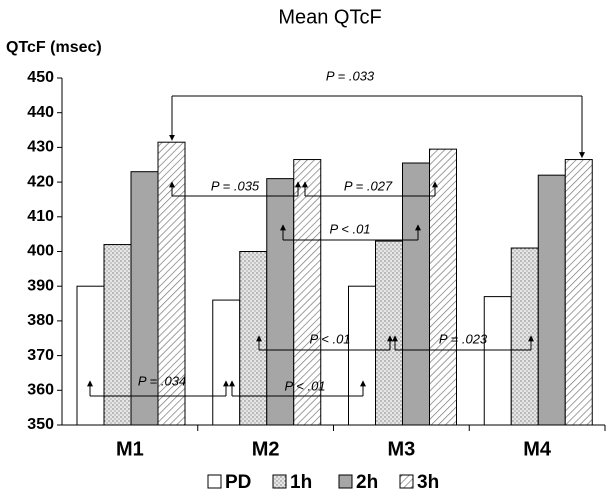  What do you see at coordinates (238, 482) in the screenshot?
I see `legend-label: PD` at bounding box center [238, 482].